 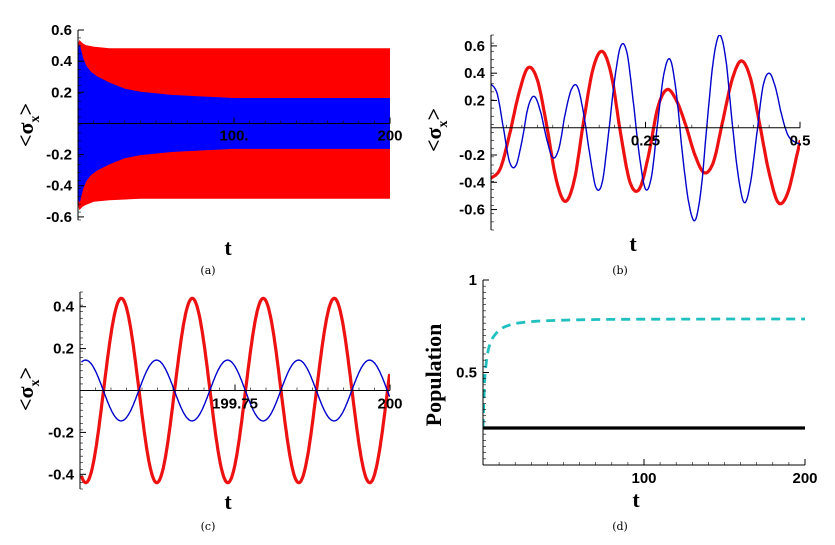 What do you see at coordinates (61, 474) in the screenshot?
I see `panel-c-y-tick-label: -0.4` at bounding box center [61, 474].